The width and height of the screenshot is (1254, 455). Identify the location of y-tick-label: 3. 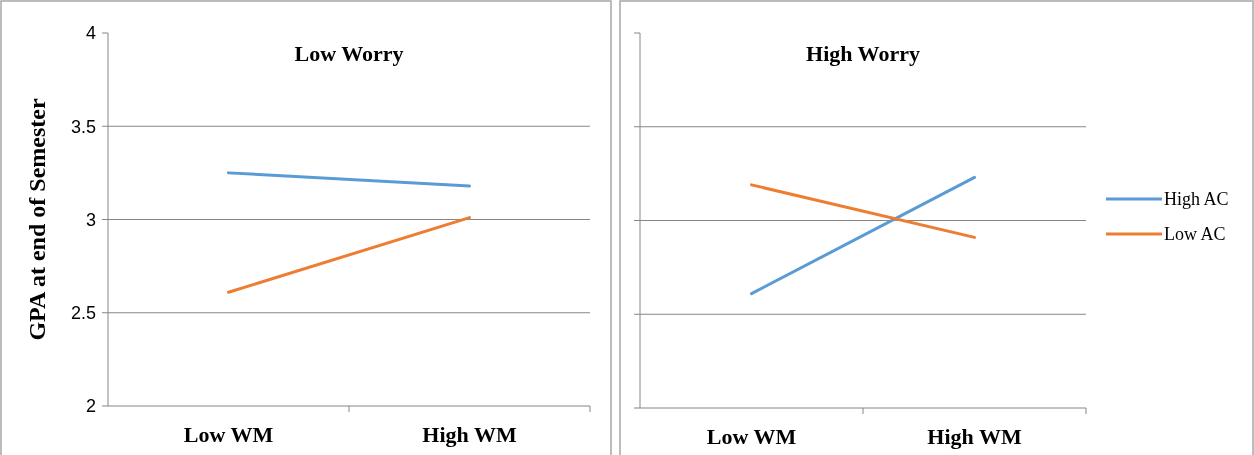
(90, 219).